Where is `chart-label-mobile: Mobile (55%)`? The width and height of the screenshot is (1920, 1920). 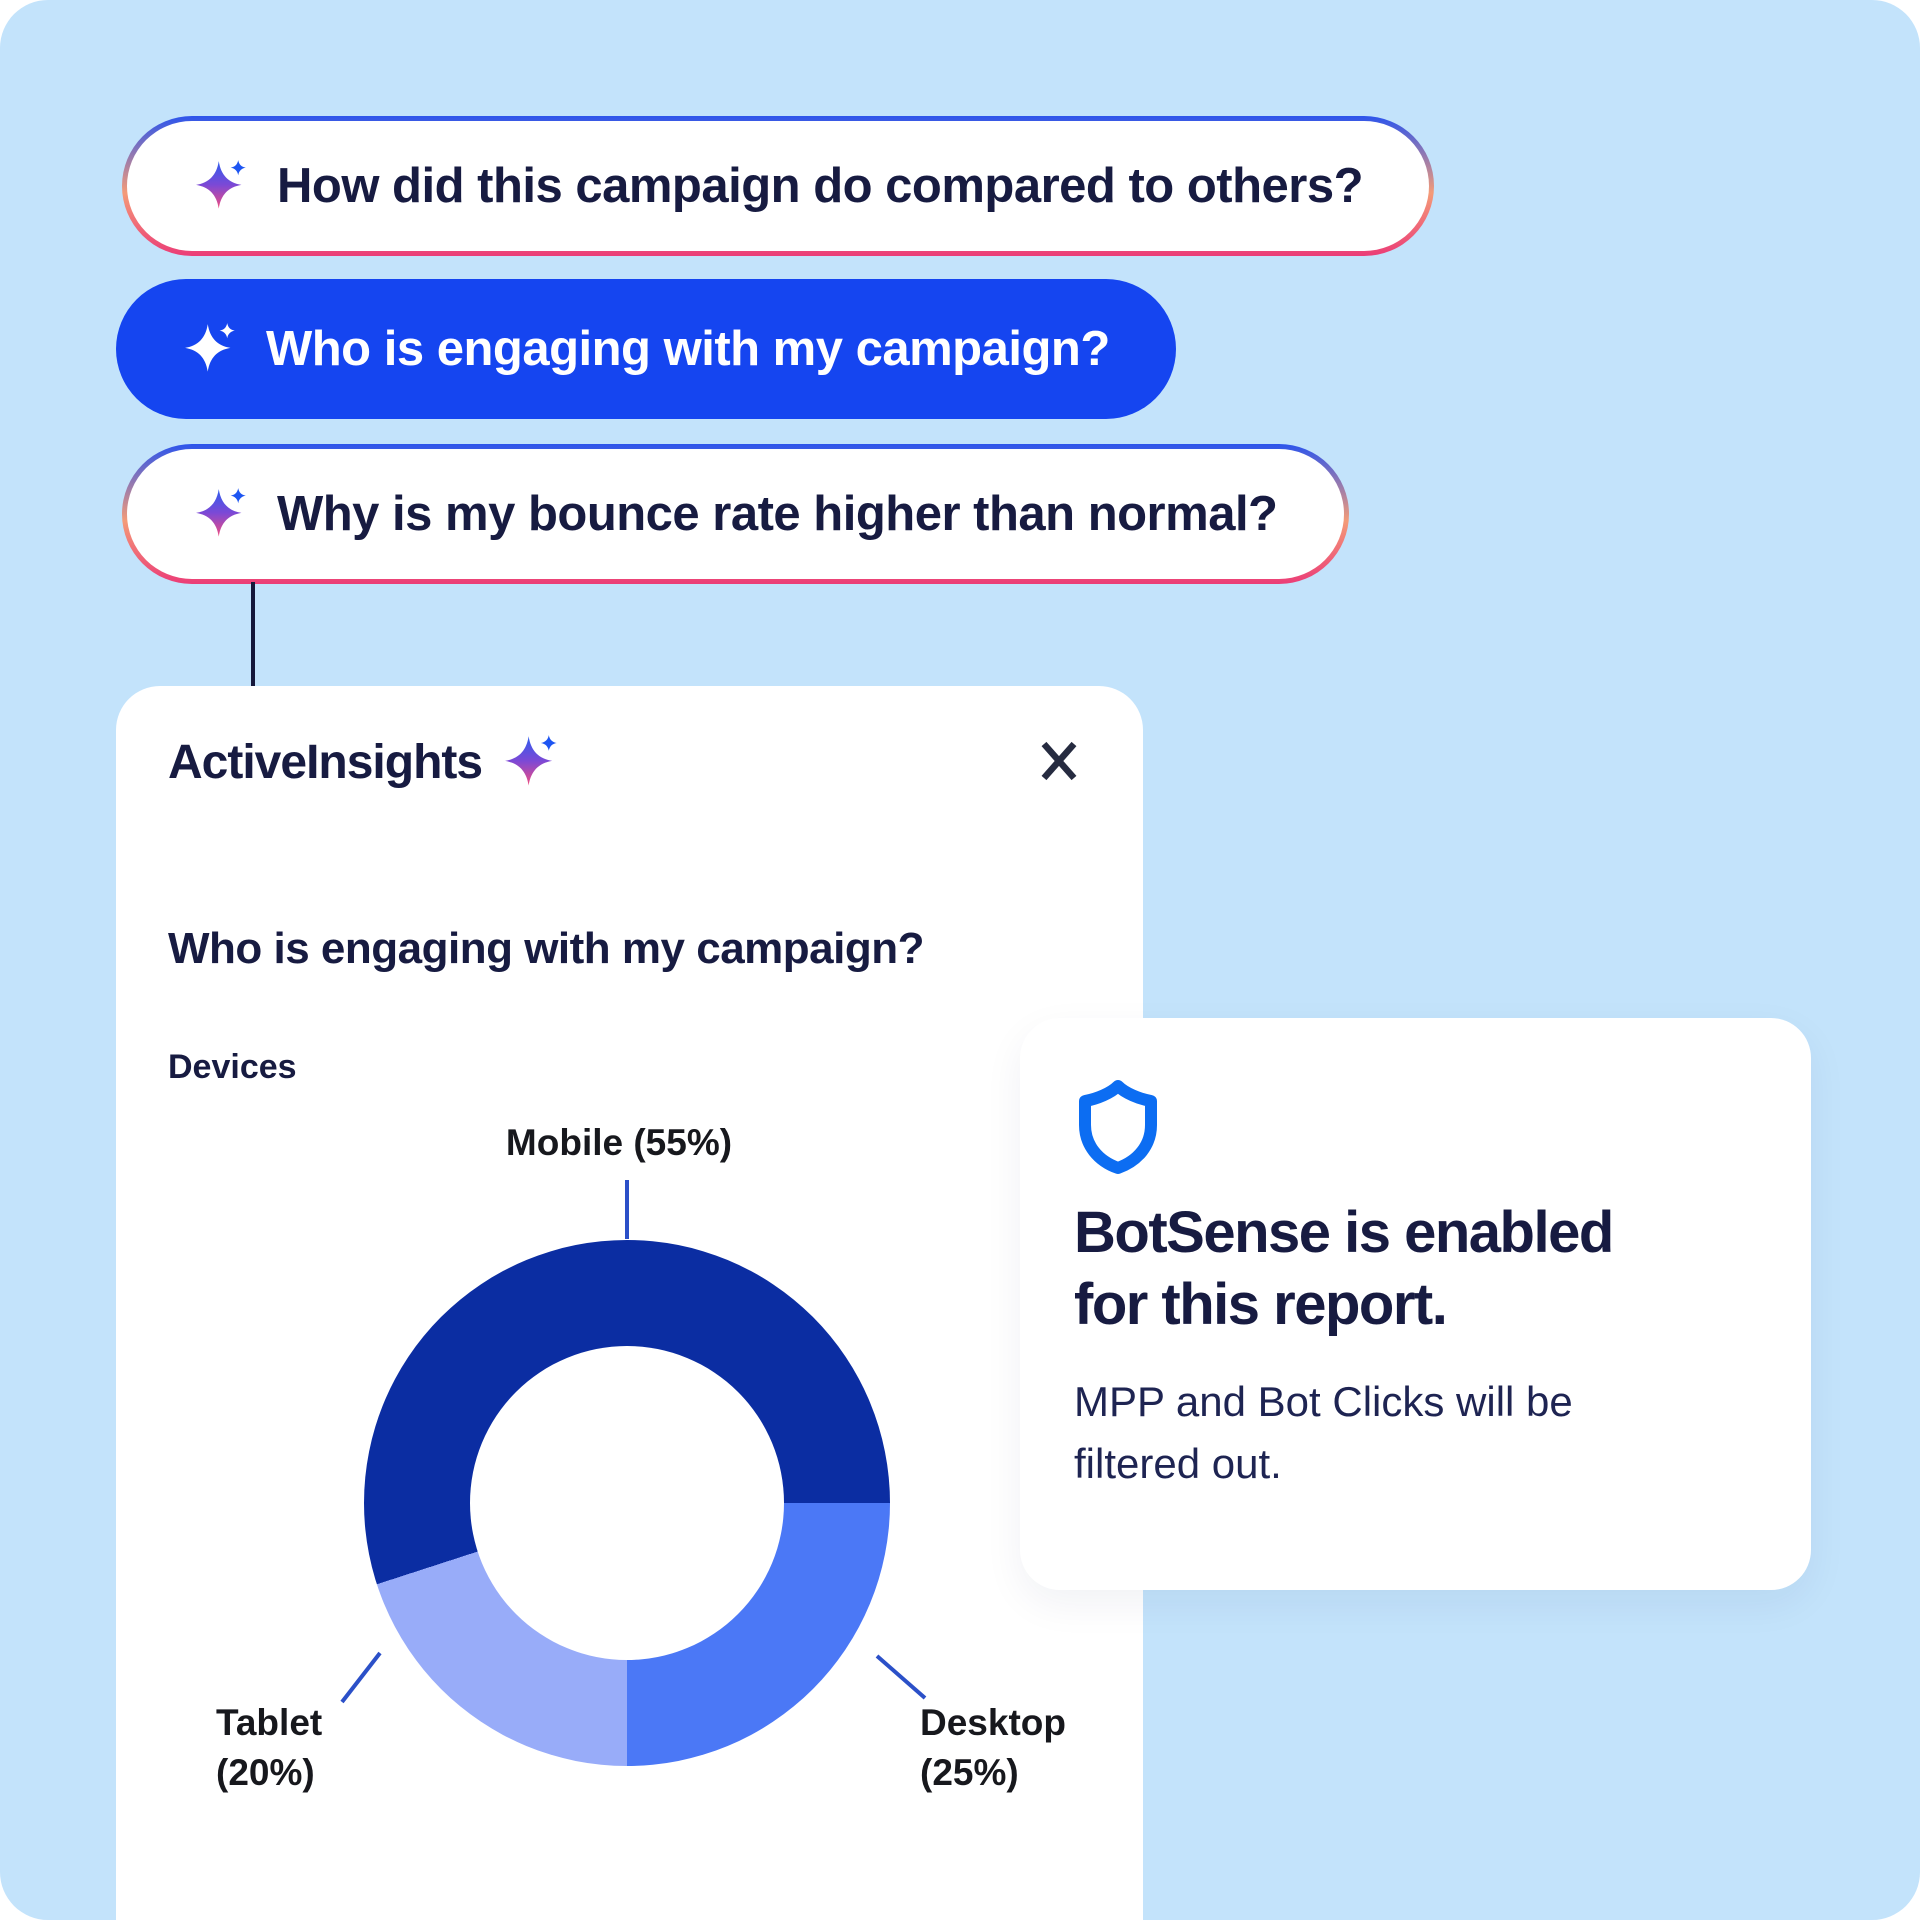
chart-label-mobile: Mobile (55%) is located at coordinates (619, 1142).